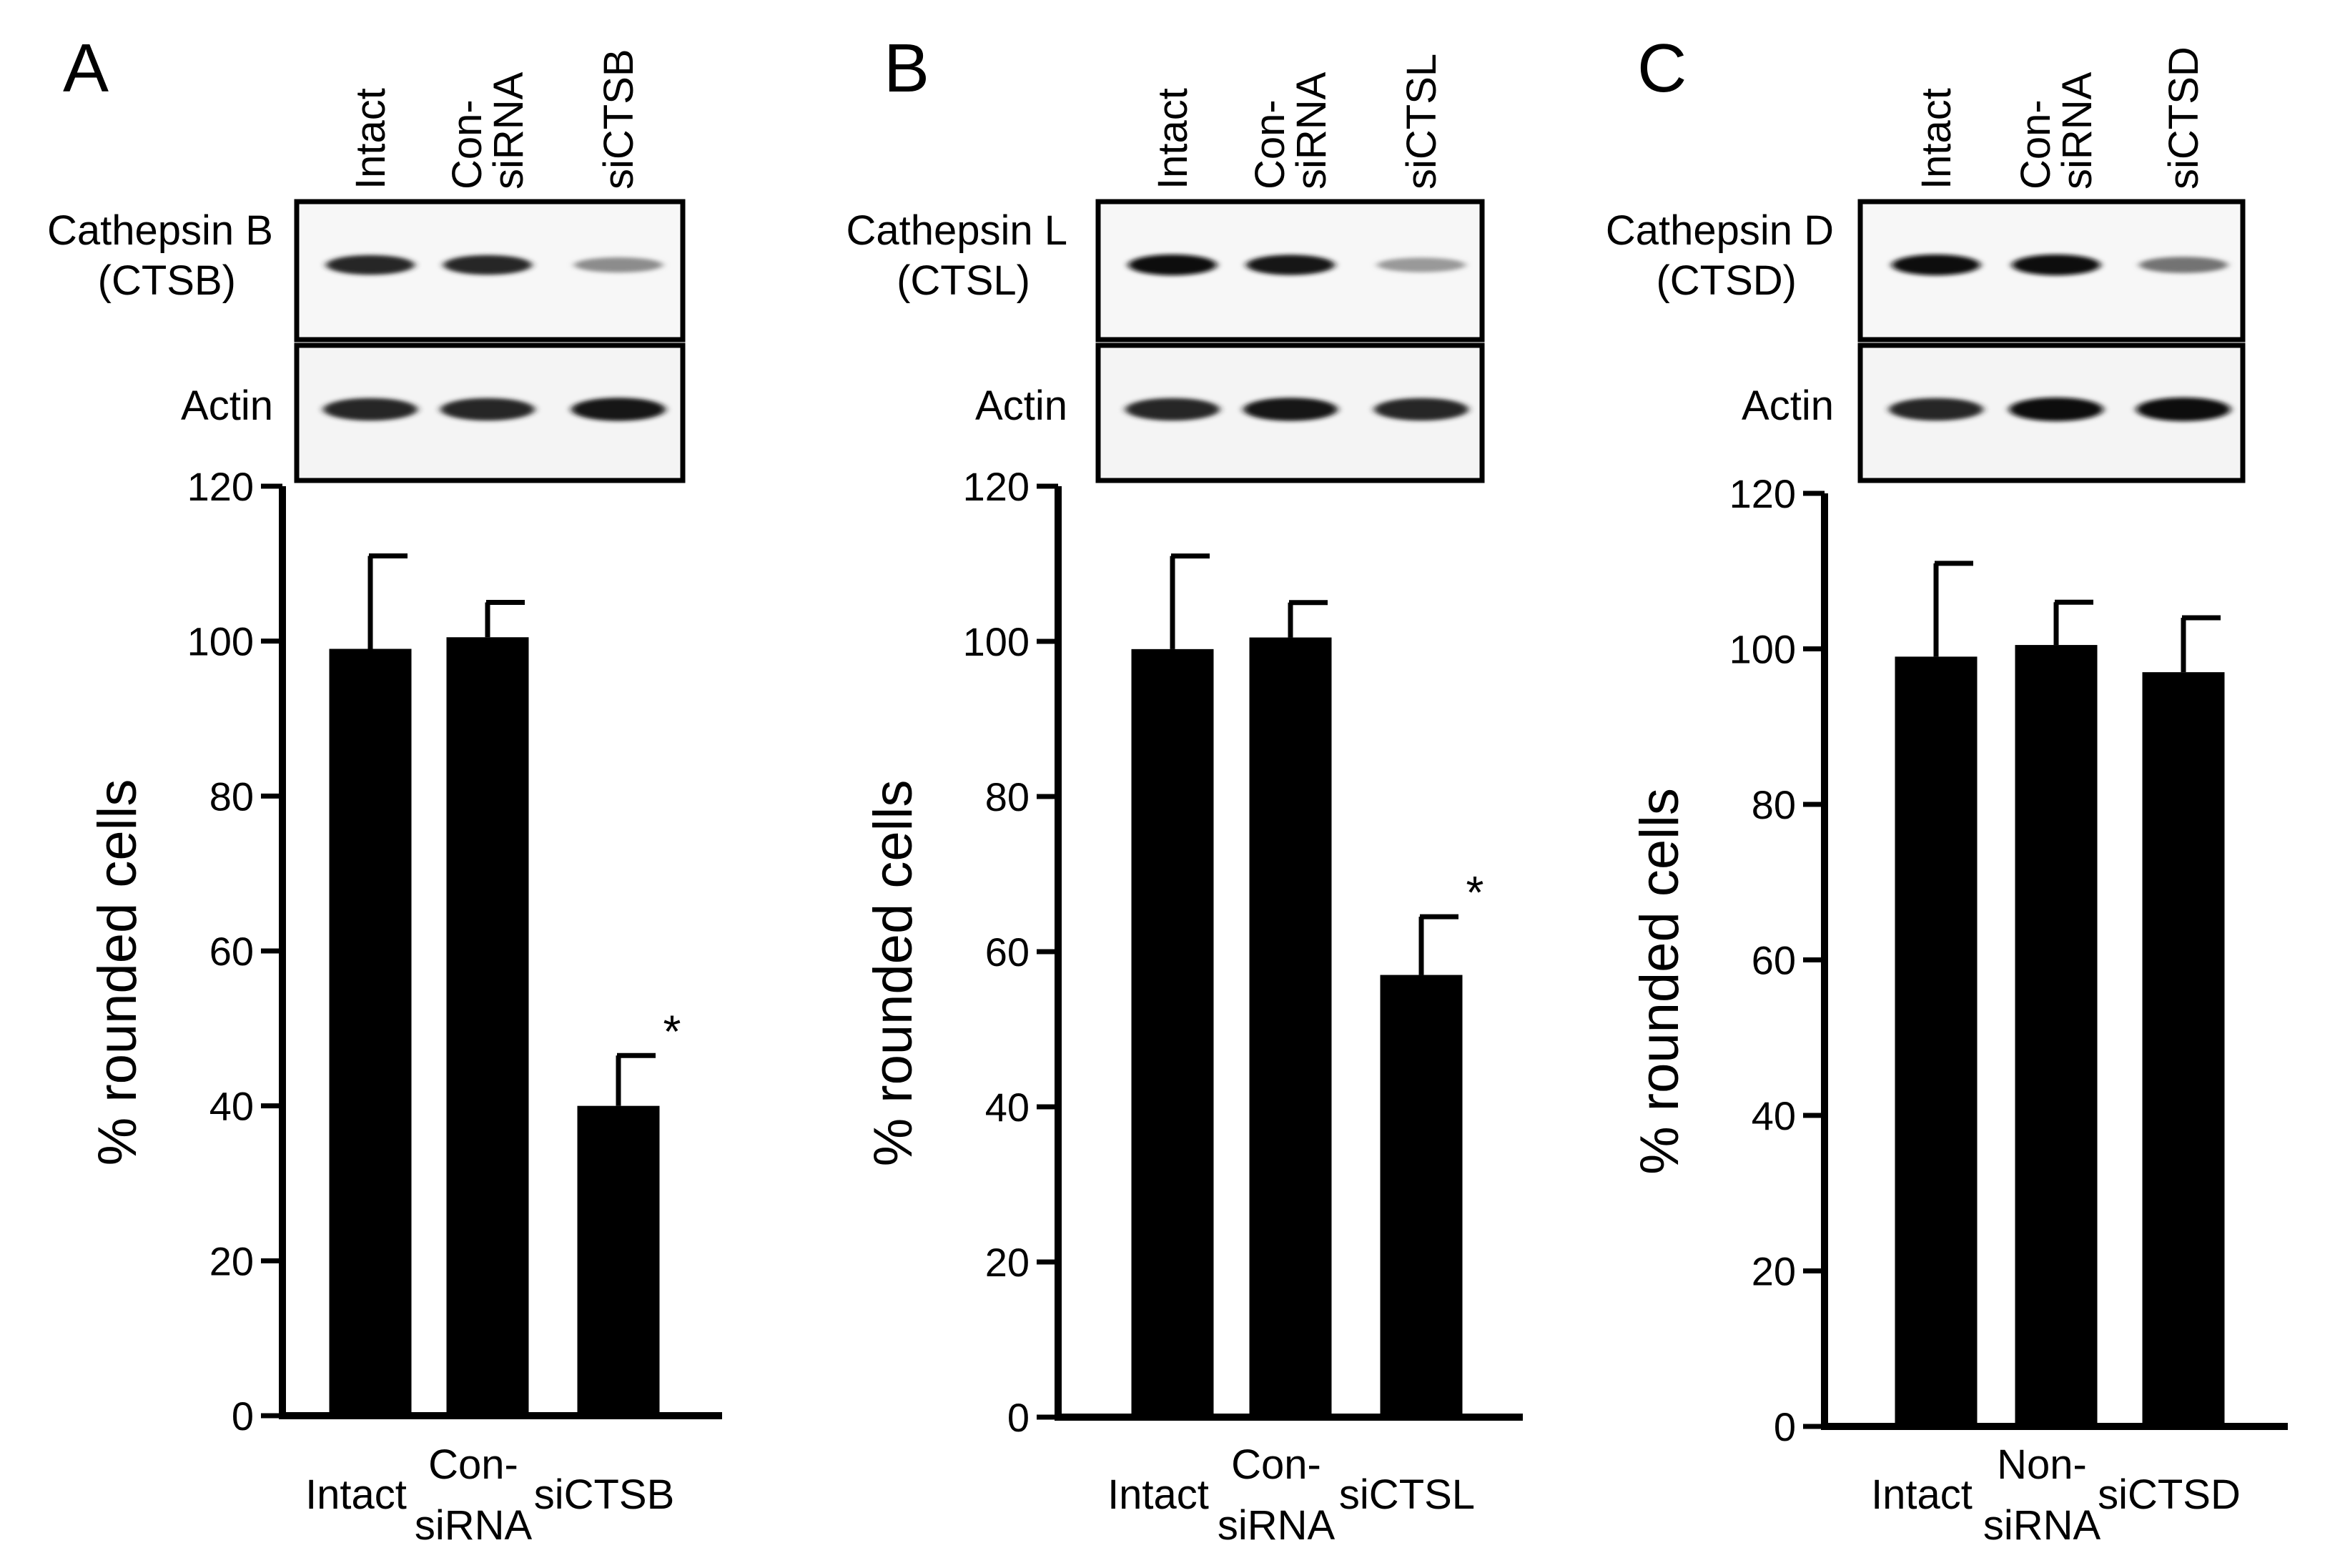  I want to click on category-label: siCTSB, so click(604, 1494).